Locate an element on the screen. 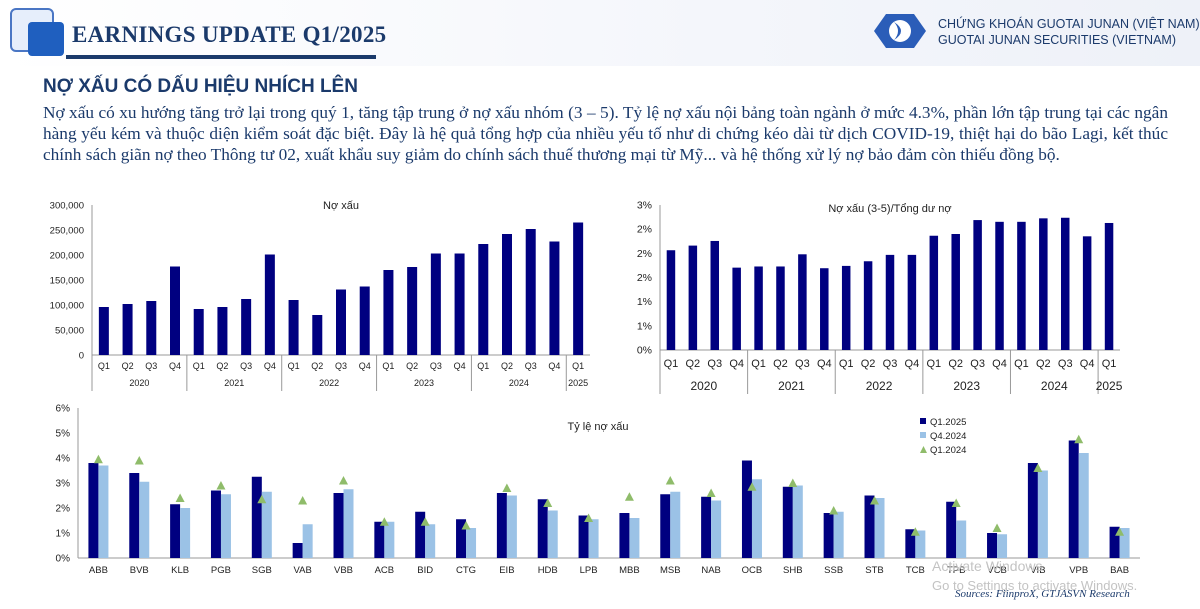 This screenshot has height=609, width=1200. section-title: NỢ XẤU CÓ DẤU HIỆU NHÍCH LÊN is located at coordinates (200, 86).